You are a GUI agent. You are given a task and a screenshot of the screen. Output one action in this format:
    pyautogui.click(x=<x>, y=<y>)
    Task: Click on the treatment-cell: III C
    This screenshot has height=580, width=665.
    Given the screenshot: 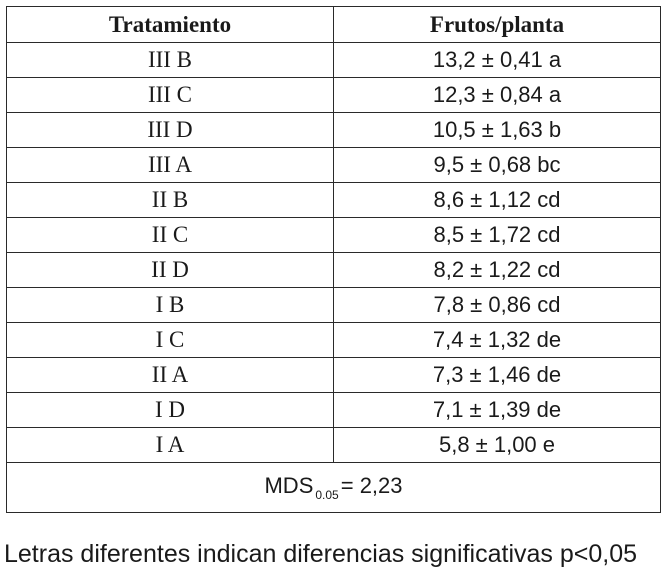 What is the action you would take?
    pyautogui.click(x=170, y=95)
    